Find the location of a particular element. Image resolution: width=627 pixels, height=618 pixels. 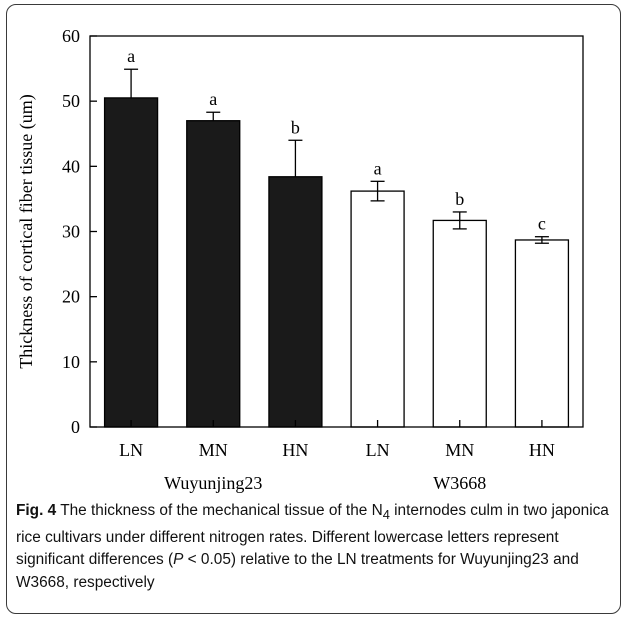

x-tick-label-0: LN is located at coordinates (131, 450).